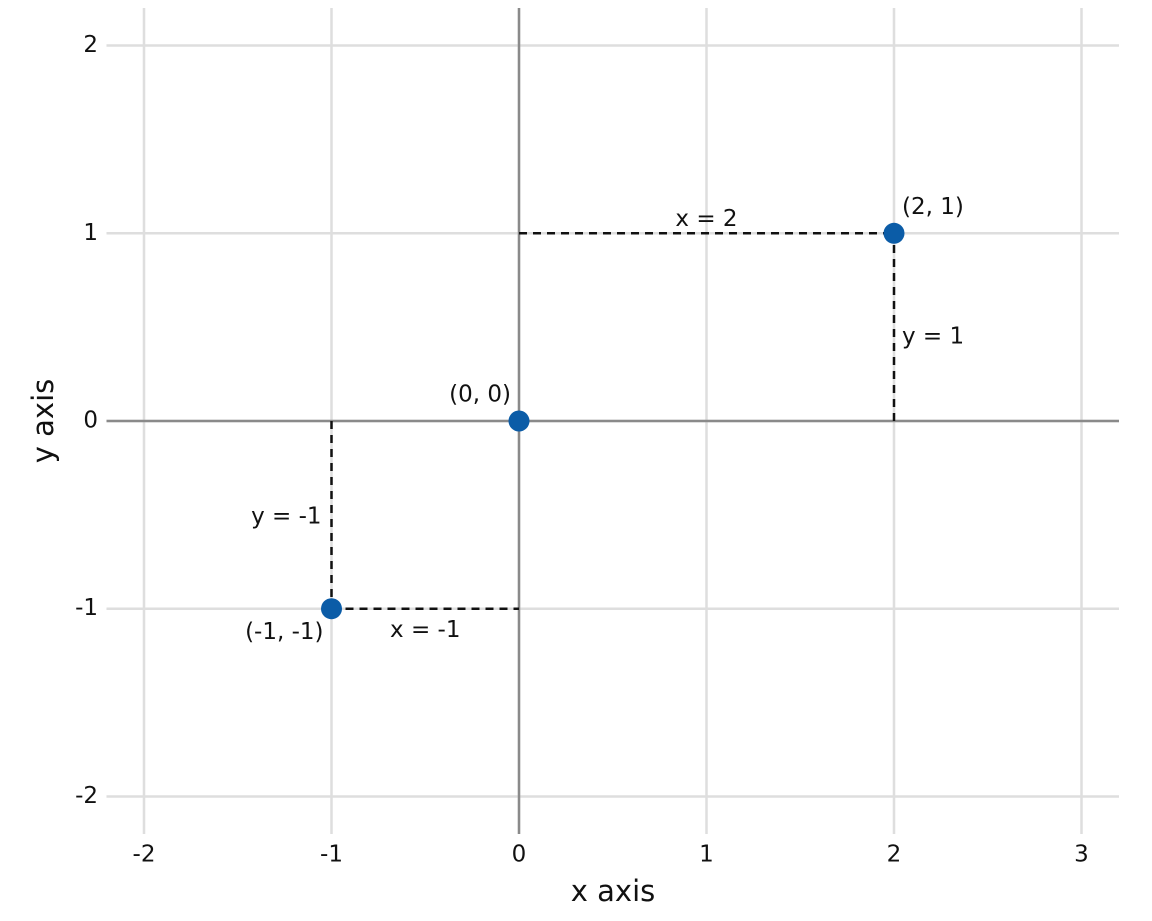  What do you see at coordinates (706, 855) in the screenshot?
I see `x-tick-label: 1` at bounding box center [706, 855].